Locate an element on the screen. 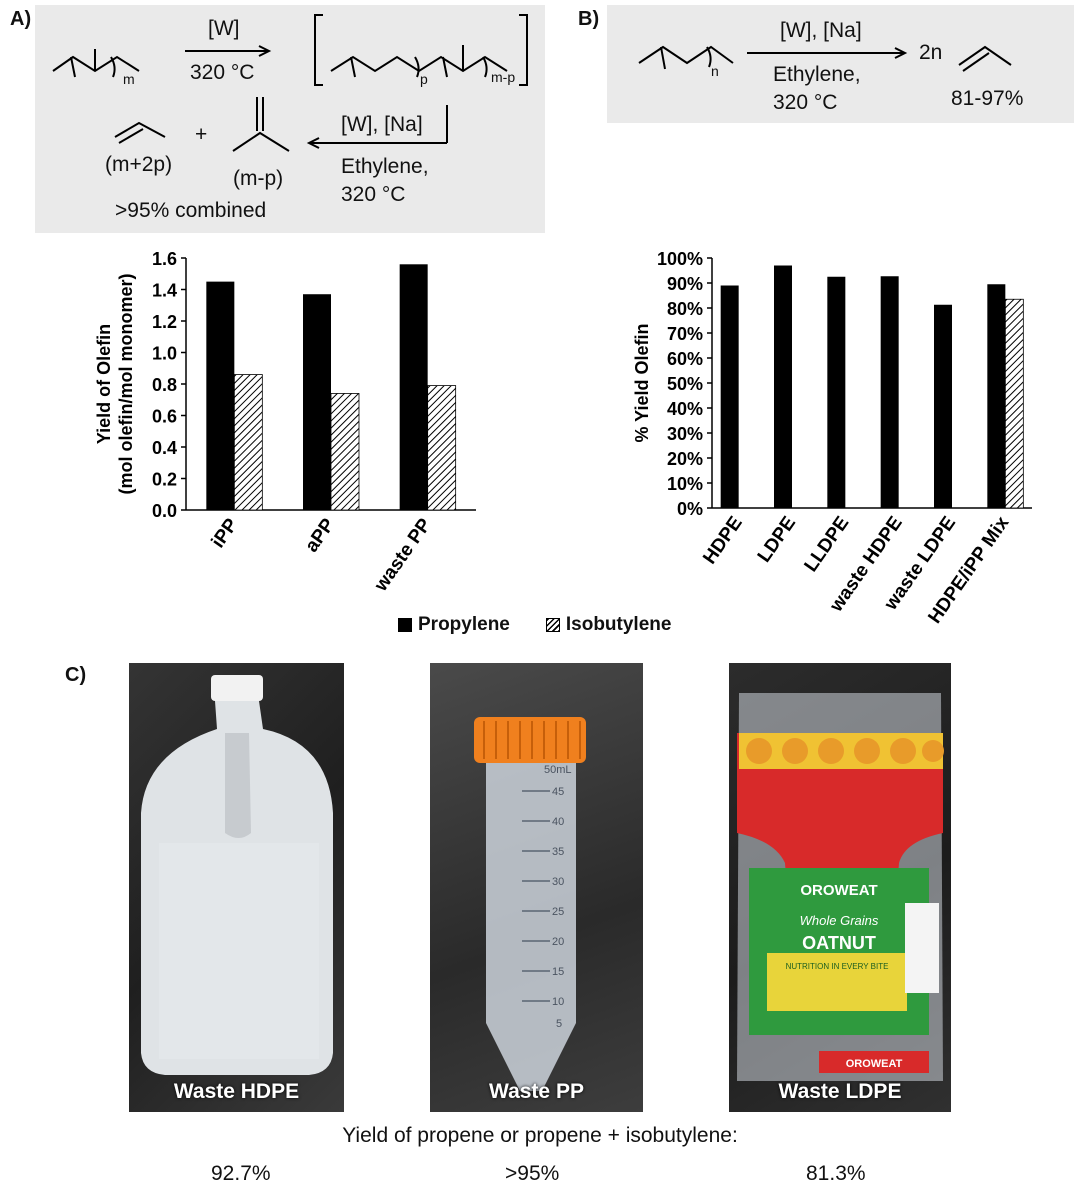 The image size is (1080, 1194). scheme-b: n [W], [Na] Ethylene, 320 °C 2n 81-97% is located at coordinates (840, 64).